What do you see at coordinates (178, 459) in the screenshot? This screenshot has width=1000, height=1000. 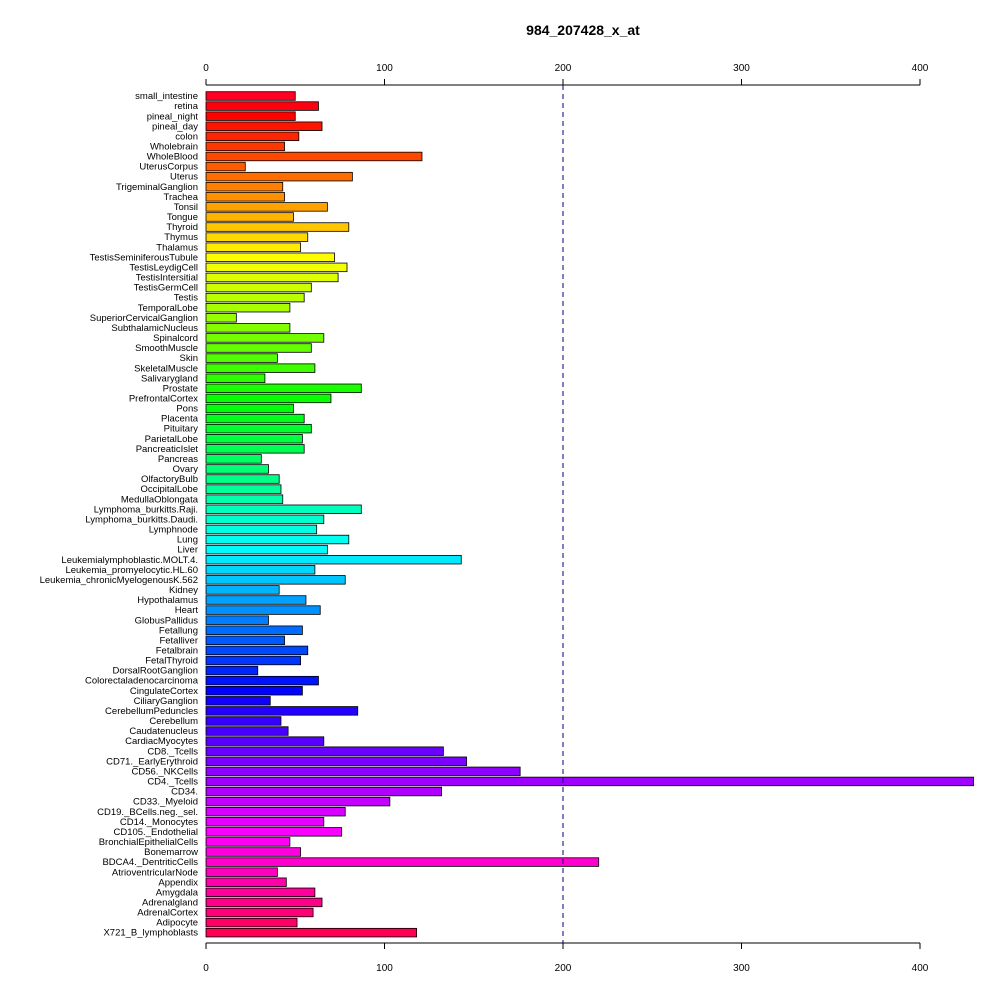 I see `category-label: Pancreas` at bounding box center [178, 459].